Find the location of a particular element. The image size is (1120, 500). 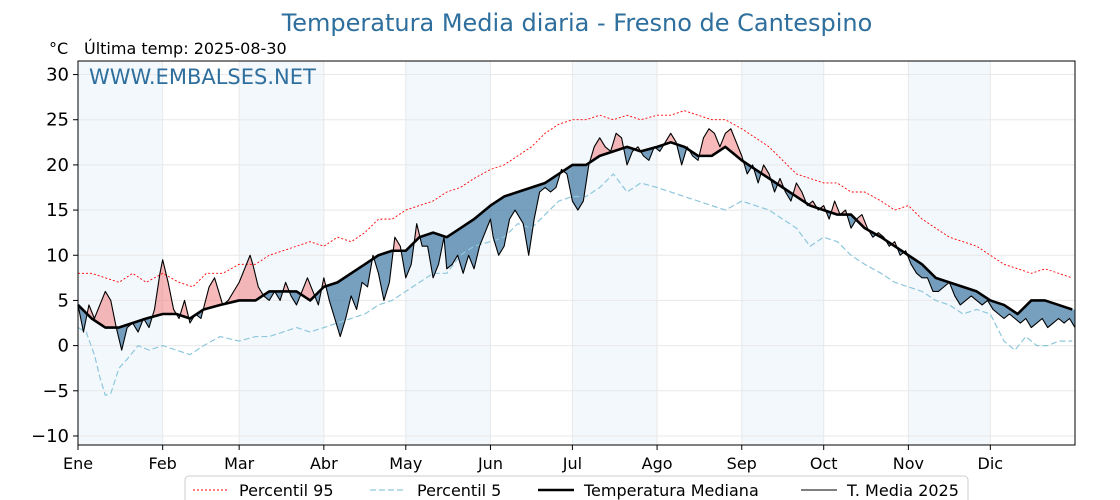

legend-box is located at coordinates (576, 487).